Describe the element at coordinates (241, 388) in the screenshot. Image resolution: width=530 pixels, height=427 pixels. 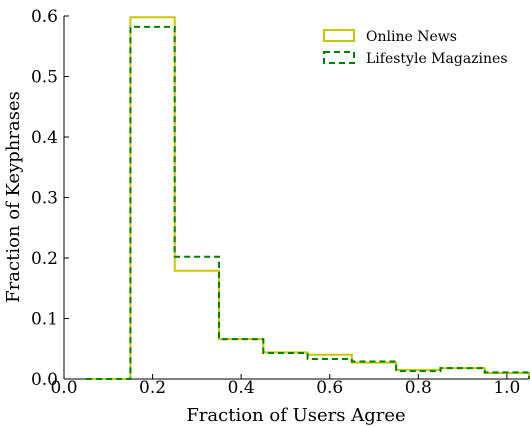
I see `x-tick-label: 0.4` at that location.